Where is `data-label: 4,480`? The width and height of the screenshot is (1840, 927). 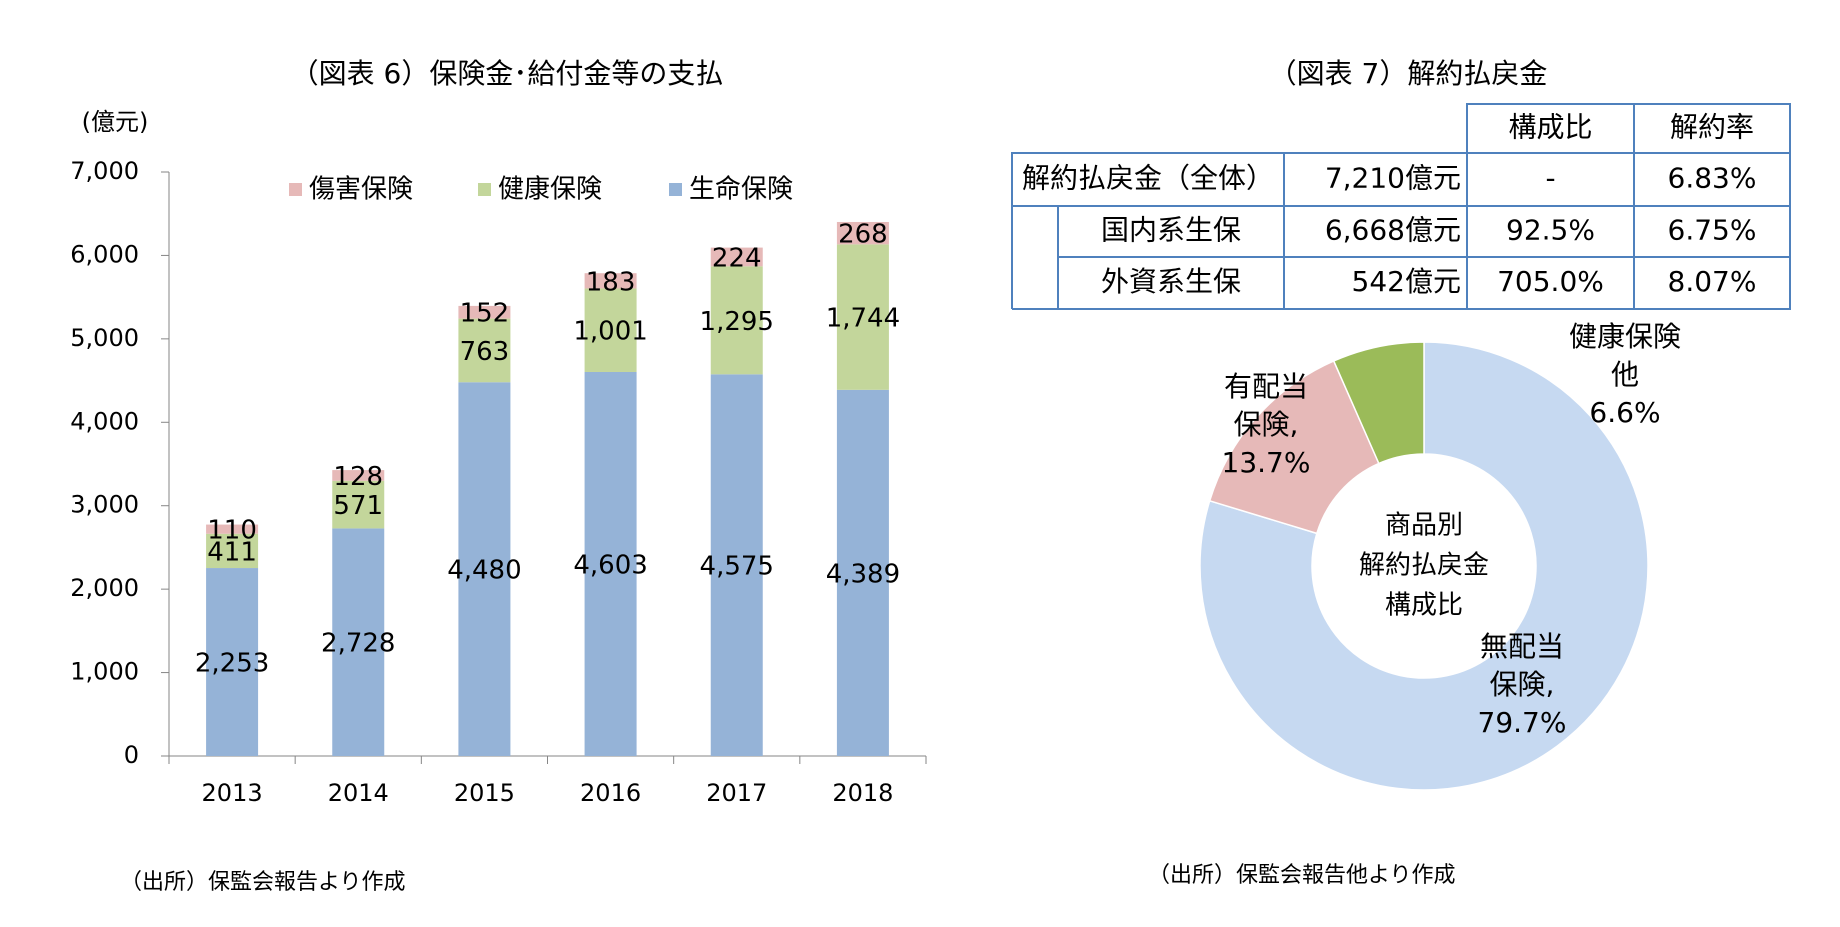
data-label: 4,480 is located at coordinates (484, 571).